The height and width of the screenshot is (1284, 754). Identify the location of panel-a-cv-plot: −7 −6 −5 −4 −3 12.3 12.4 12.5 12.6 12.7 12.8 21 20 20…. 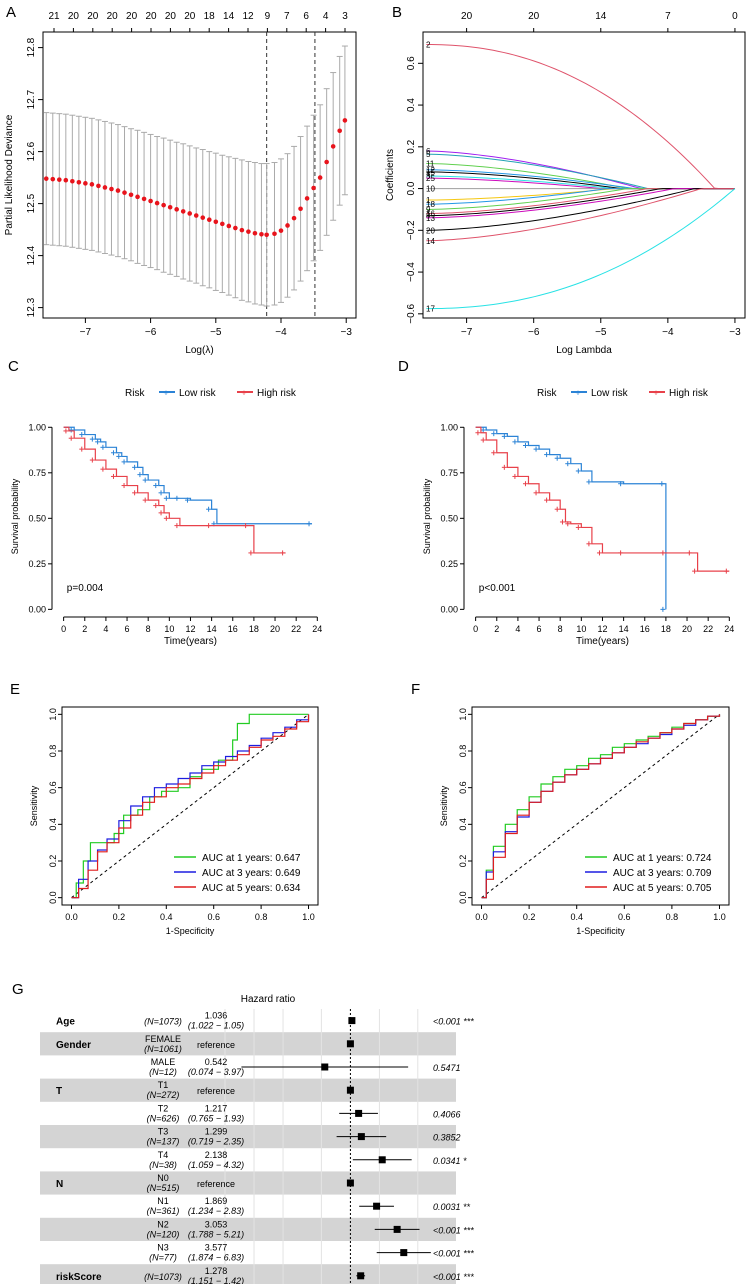
(180, 183).